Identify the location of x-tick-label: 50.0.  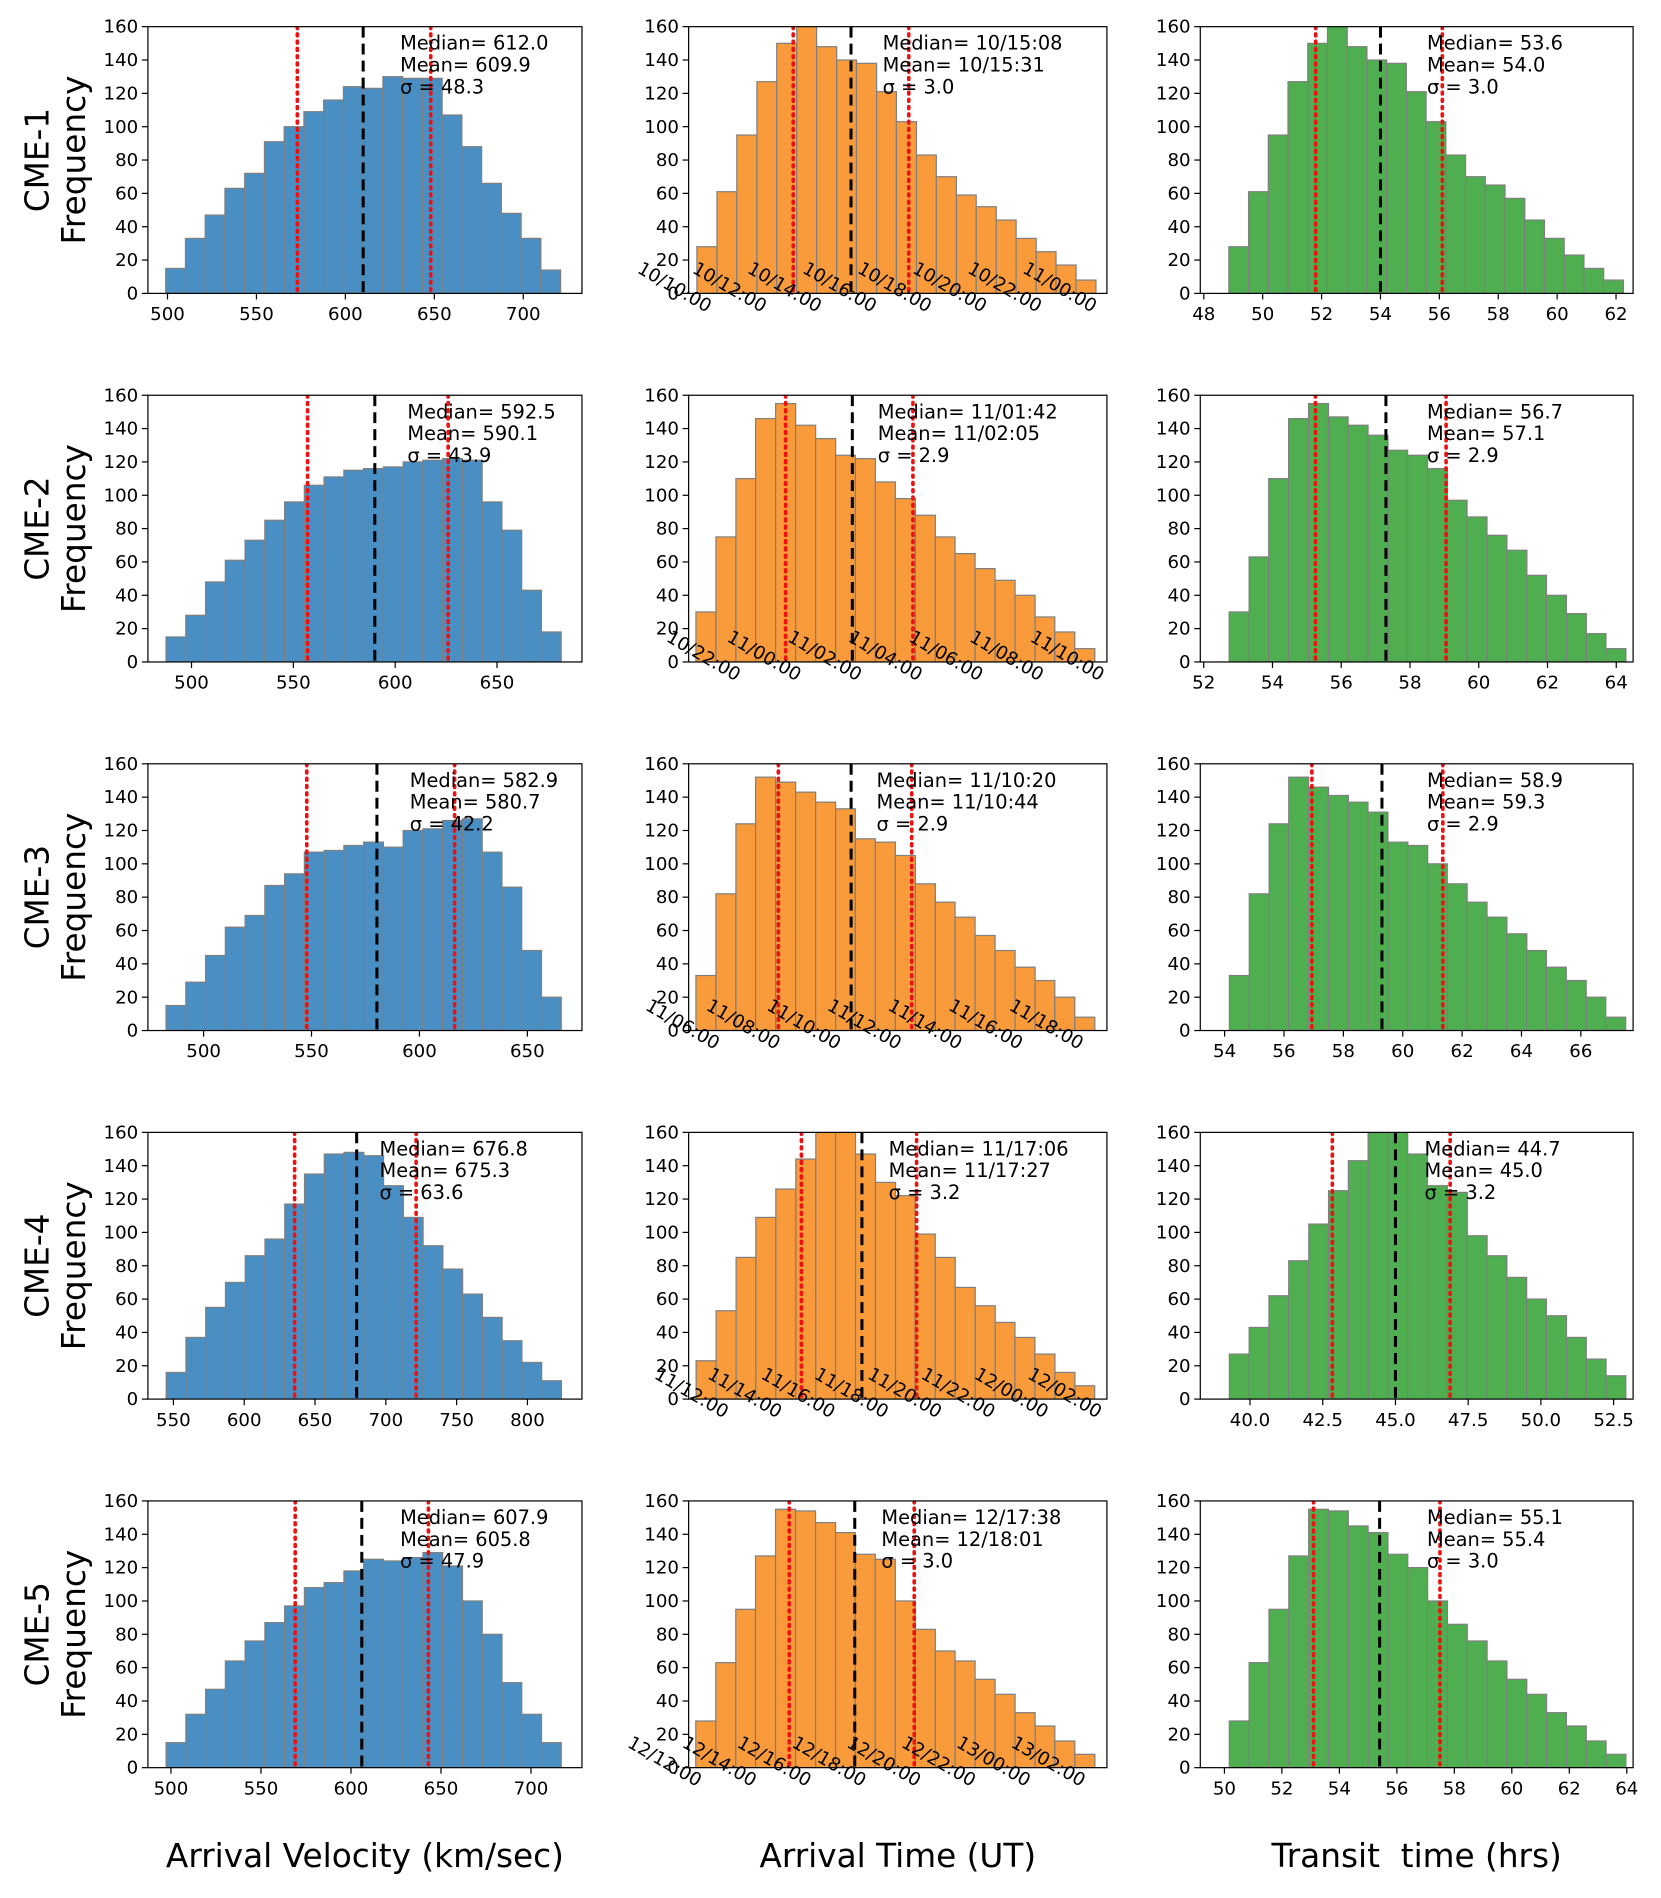
(1541, 1420).